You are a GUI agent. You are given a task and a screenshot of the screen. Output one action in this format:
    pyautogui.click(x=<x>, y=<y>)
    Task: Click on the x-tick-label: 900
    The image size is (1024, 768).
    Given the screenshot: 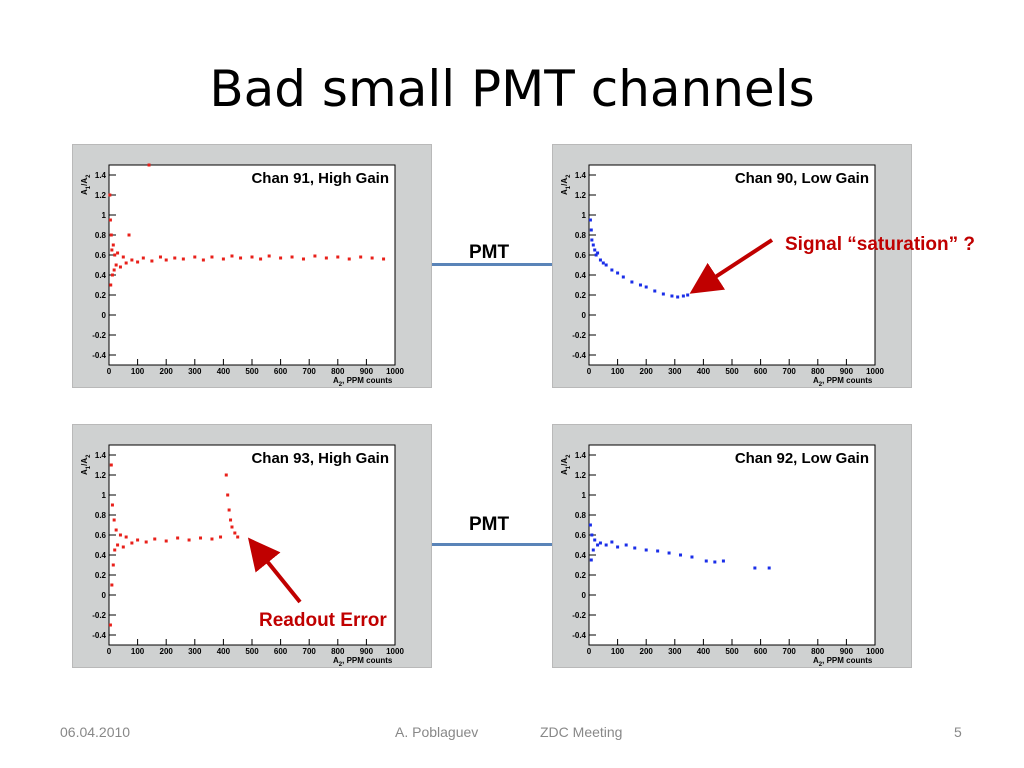 What is the action you would take?
    pyautogui.click(x=847, y=371)
    